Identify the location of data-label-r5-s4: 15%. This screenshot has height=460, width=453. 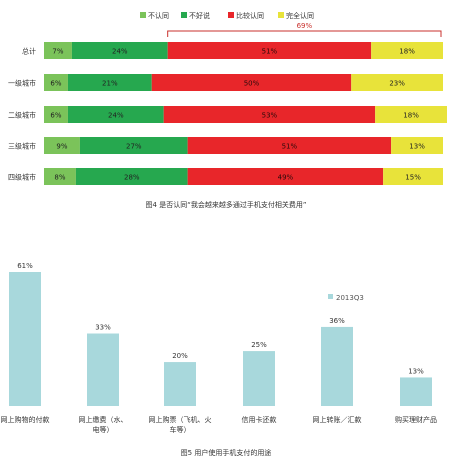
(413, 178).